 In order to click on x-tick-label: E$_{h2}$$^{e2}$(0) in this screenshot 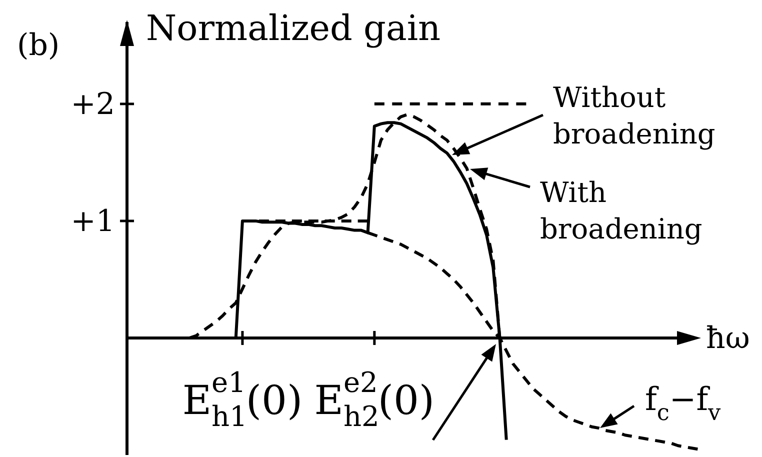, I will do `click(374, 399)`.